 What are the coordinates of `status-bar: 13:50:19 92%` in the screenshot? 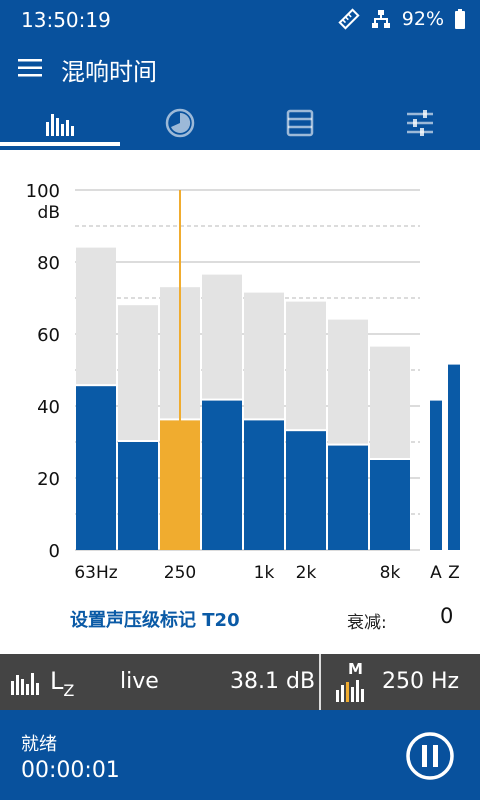 It's located at (240, 20).